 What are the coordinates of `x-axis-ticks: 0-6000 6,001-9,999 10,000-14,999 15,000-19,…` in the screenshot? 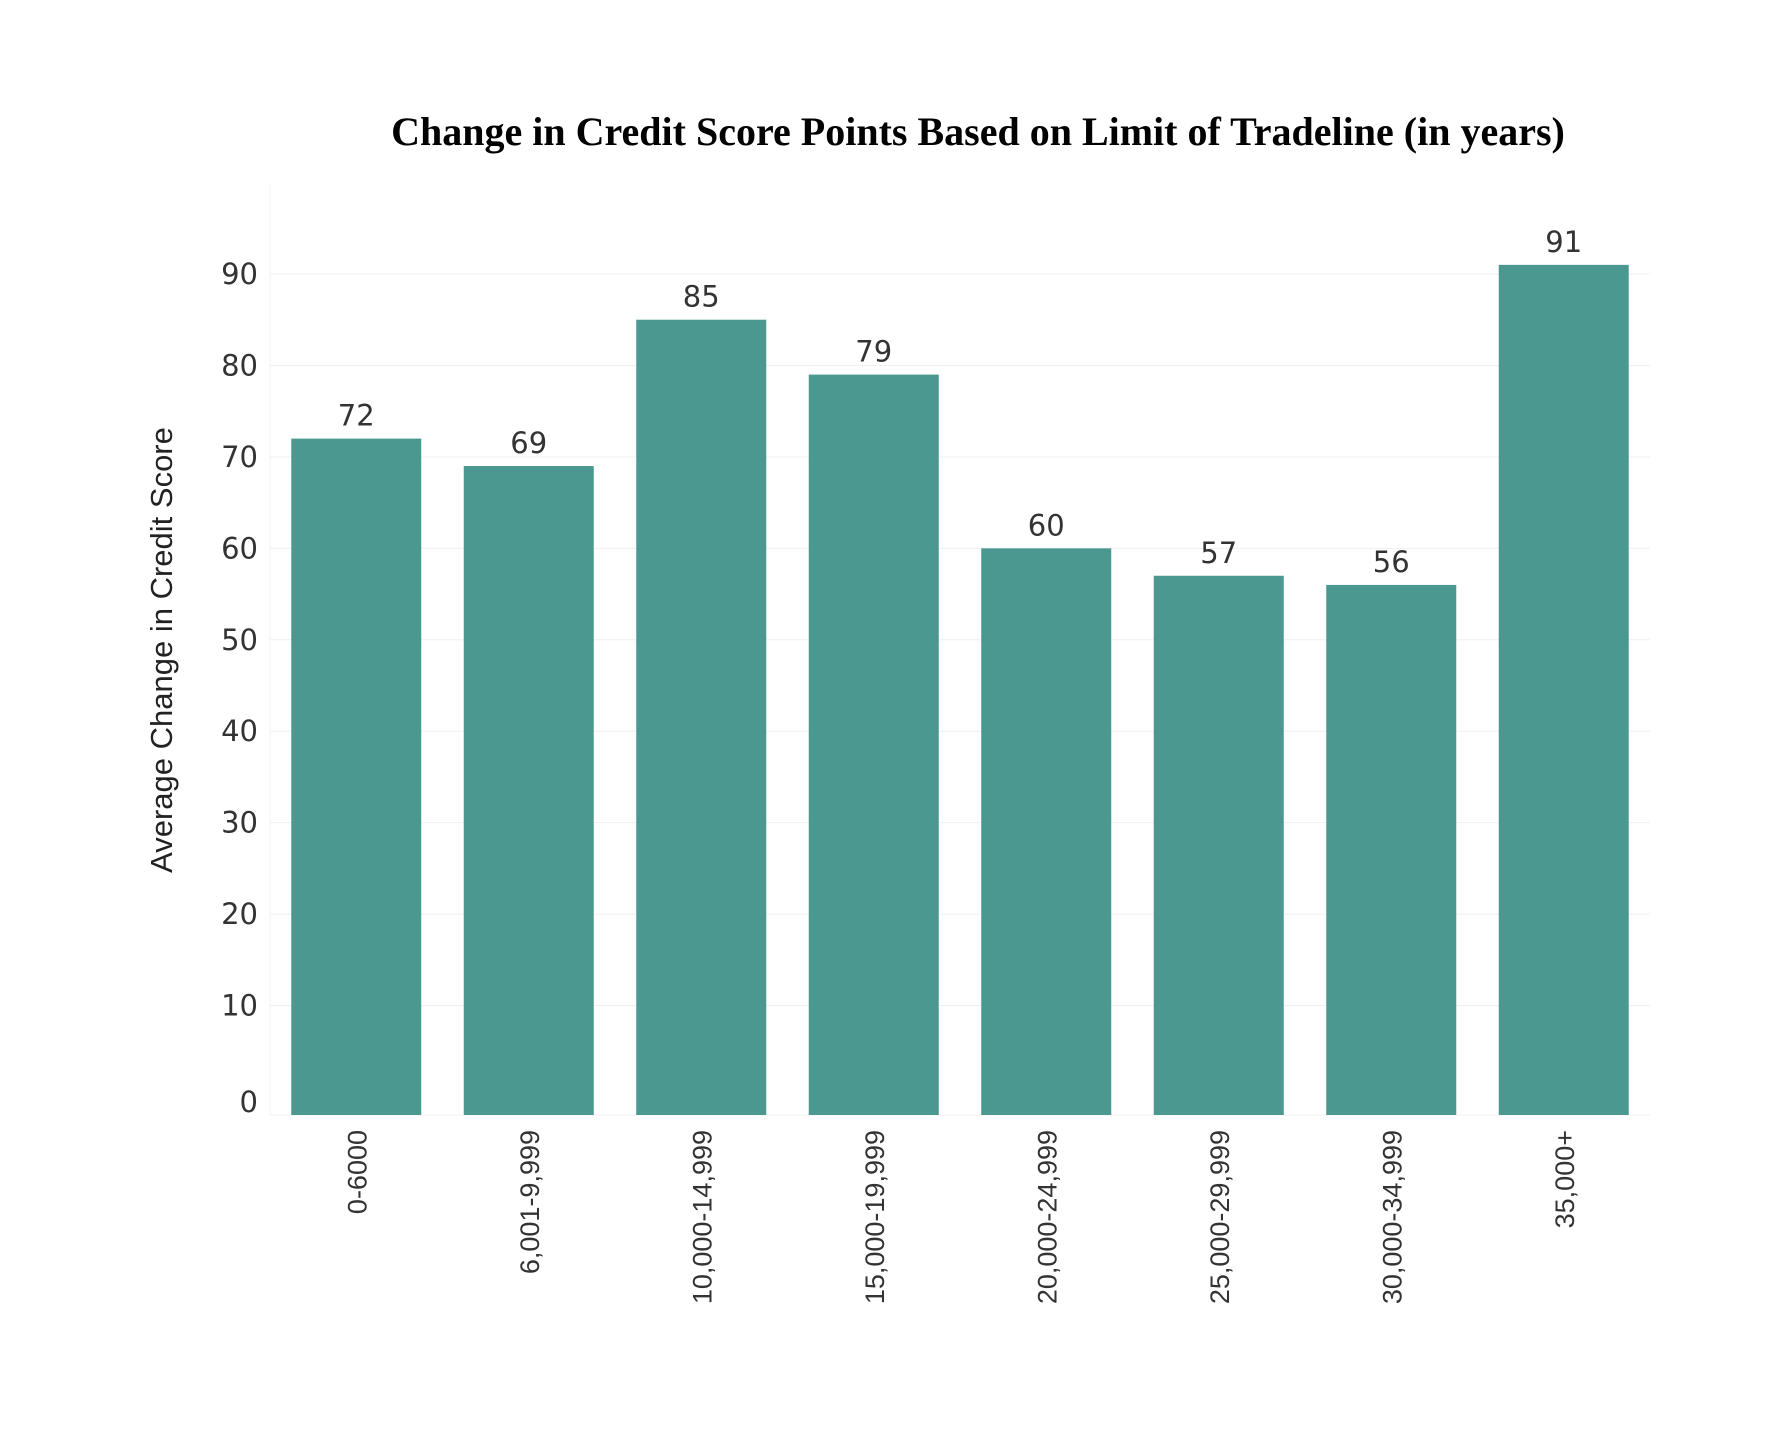 It's located at (961, 1217).